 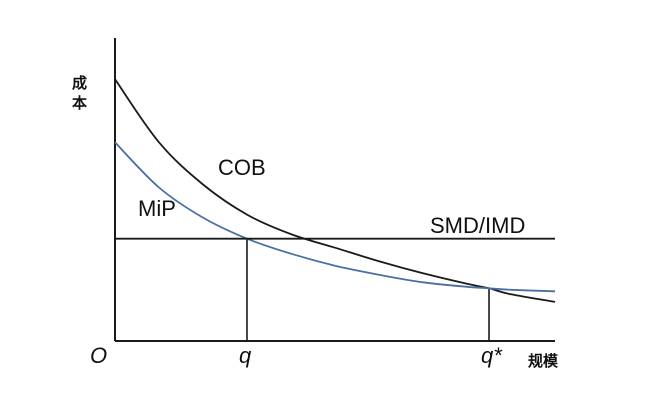 I want to click on cob-label: COB, so click(x=242, y=167).